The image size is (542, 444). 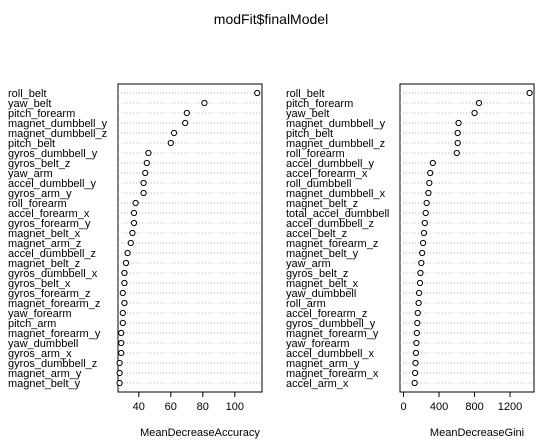 What do you see at coordinates (330, 164) in the screenshot?
I see `category-label: accel_dumbbell_y` at bounding box center [330, 164].